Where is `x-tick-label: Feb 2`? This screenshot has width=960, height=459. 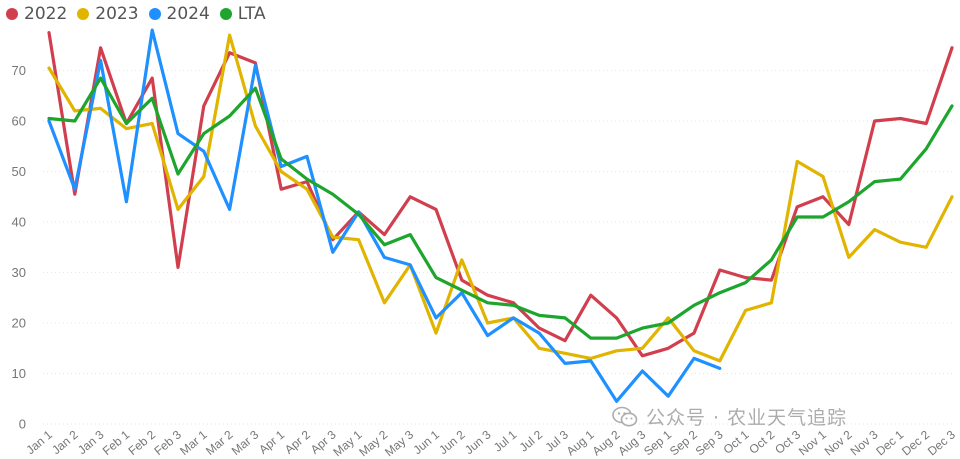
x-tick-label: Feb 2 is located at coordinates (142, 442).